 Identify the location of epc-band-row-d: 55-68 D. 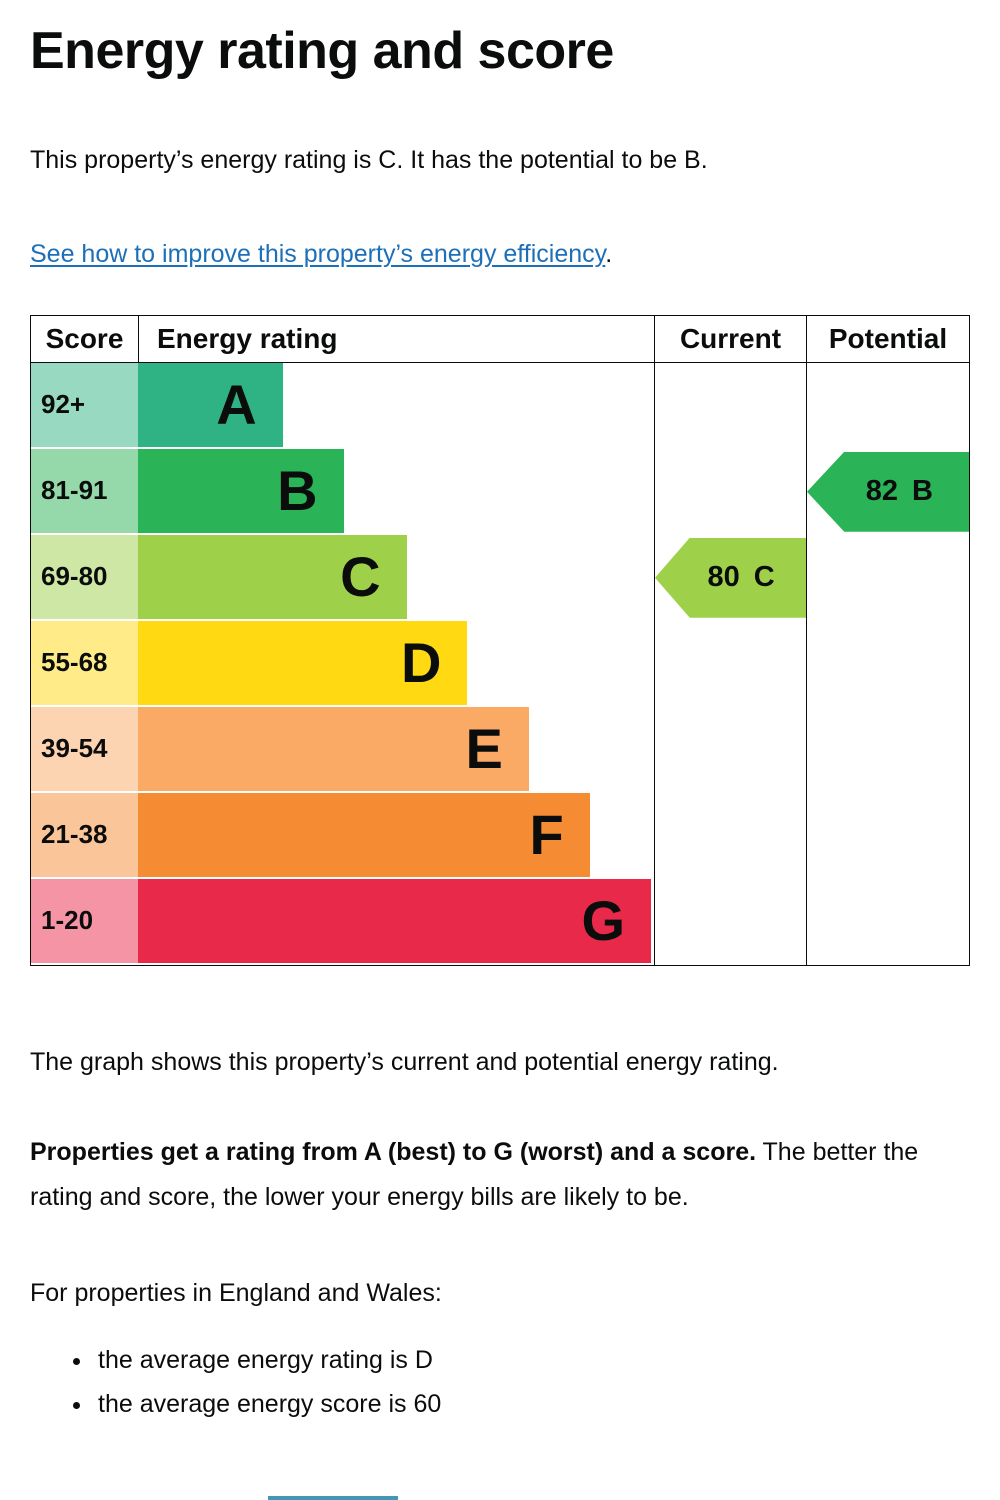
(500, 663).